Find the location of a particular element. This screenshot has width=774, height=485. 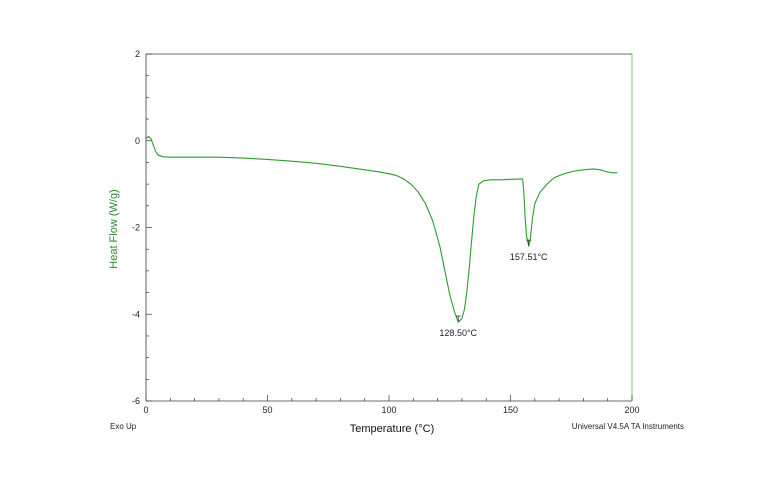

x-tick-label: 50 is located at coordinates (267, 410).